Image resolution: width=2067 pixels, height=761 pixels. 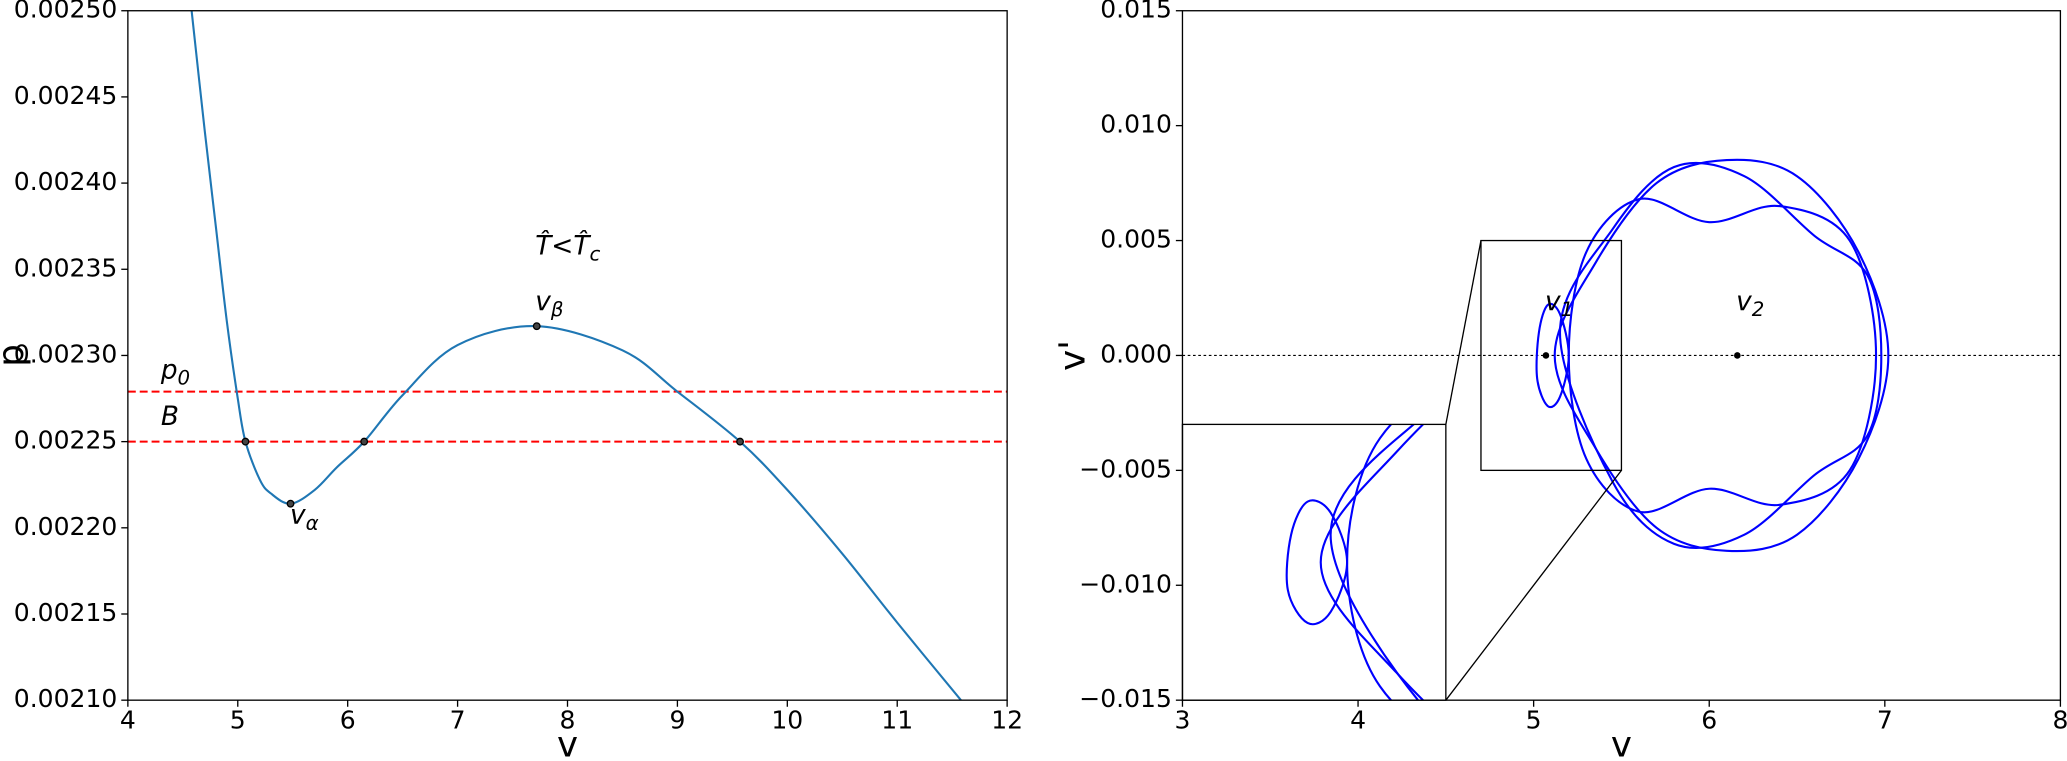 What do you see at coordinates (66, 612) in the screenshot?
I see `y-tick-label: 0.00215` at bounding box center [66, 612].